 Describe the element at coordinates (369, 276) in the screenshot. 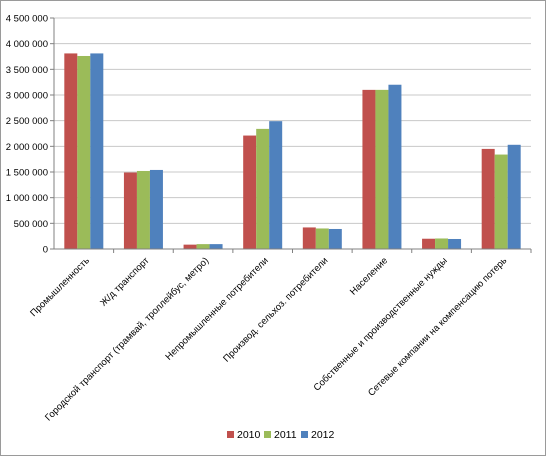

I see `x-category-label: Население` at that location.